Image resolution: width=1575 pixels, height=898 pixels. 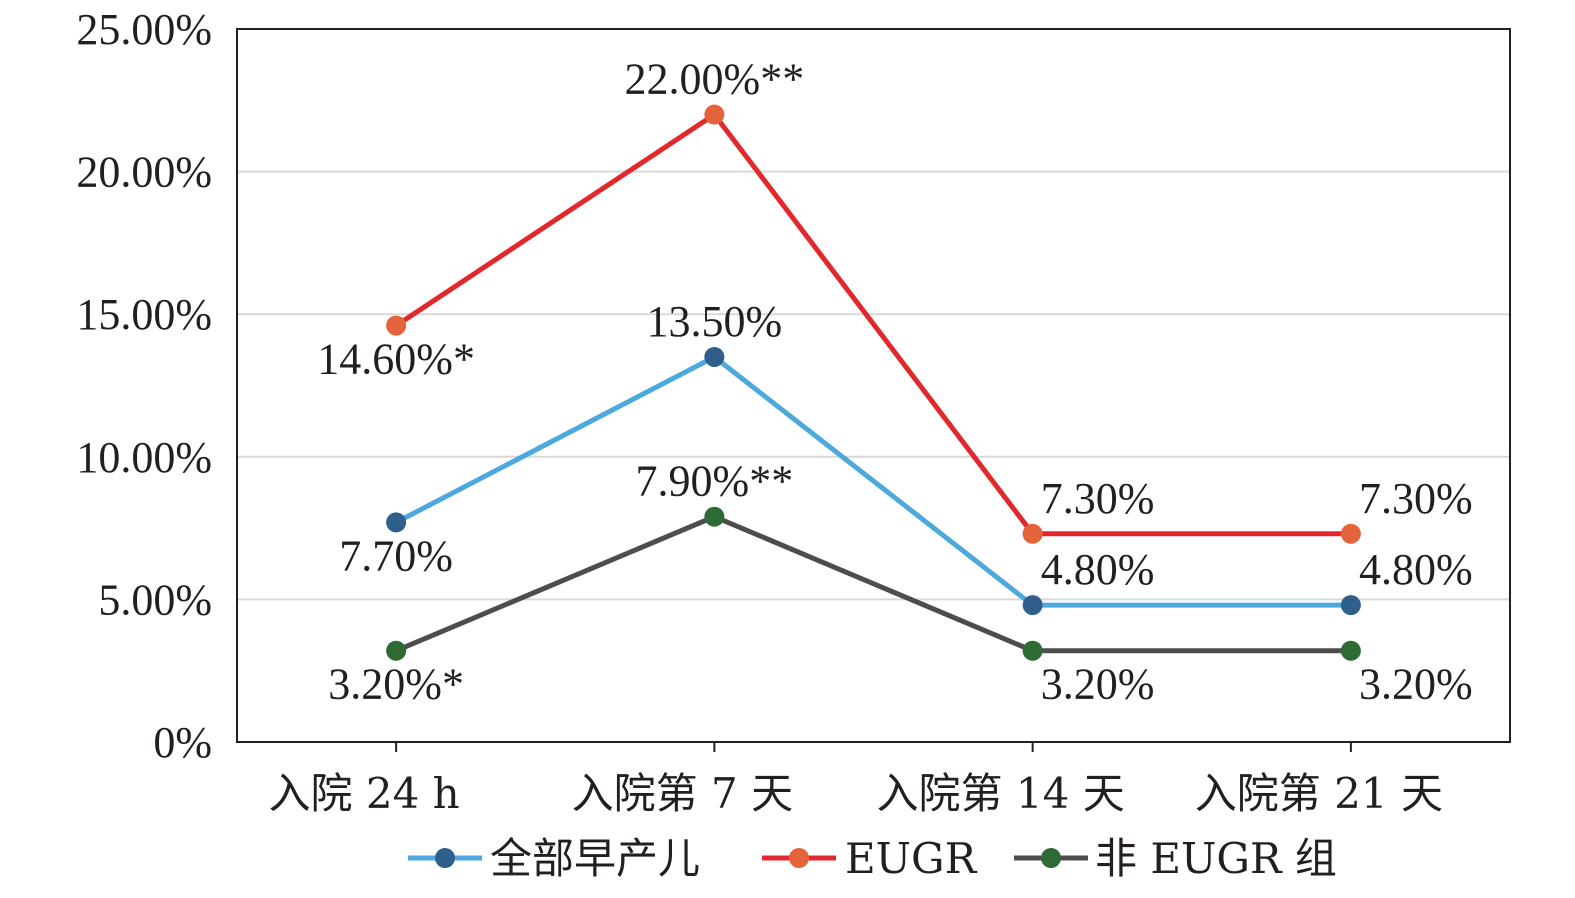 I want to click on data-label: 13.50%, so click(x=715, y=321).